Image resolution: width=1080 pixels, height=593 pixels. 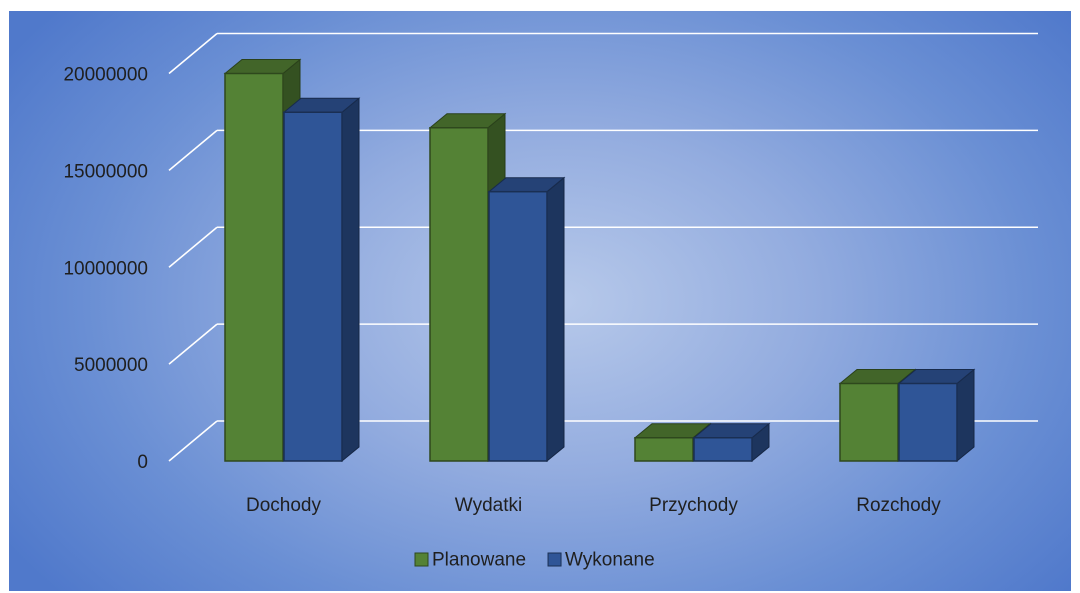 I want to click on x-category-label: Dochody, so click(x=283, y=505).